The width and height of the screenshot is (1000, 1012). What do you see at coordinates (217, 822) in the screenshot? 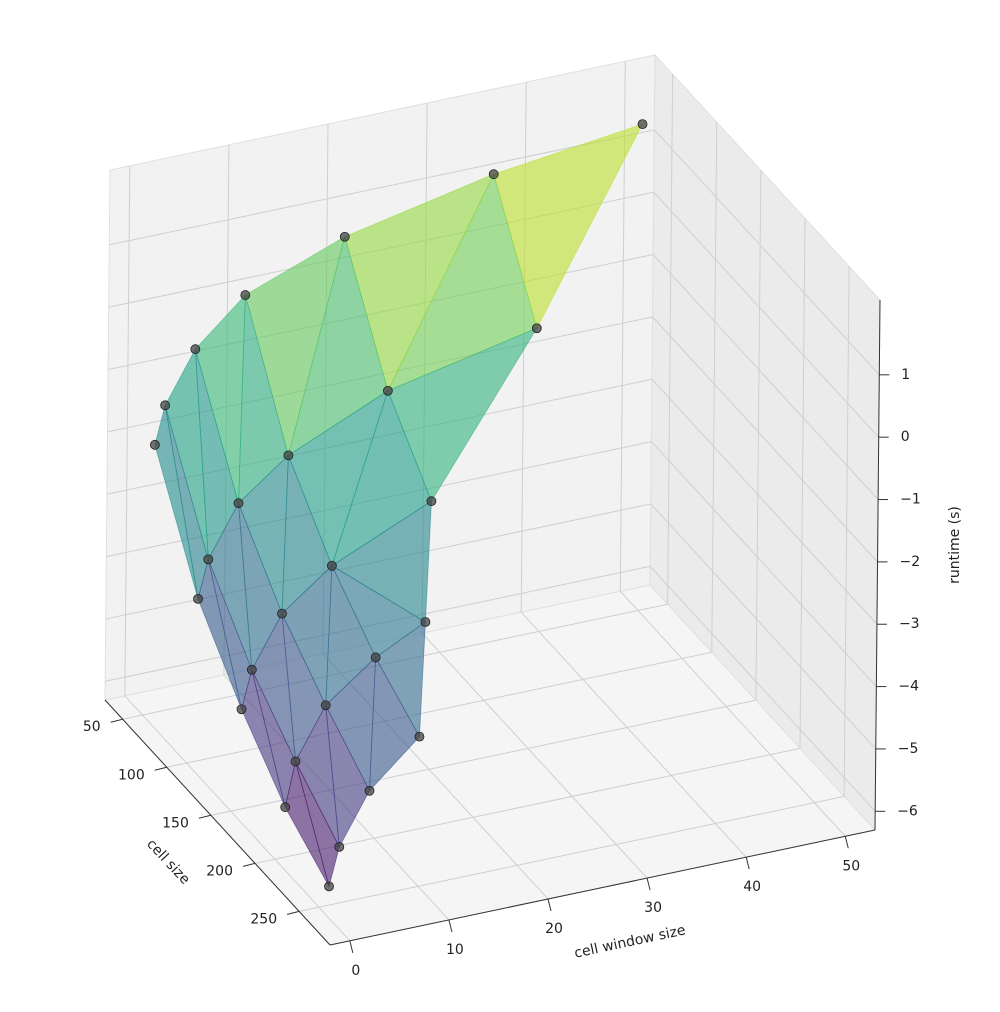
I see `x-axis-line` at bounding box center [217, 822].